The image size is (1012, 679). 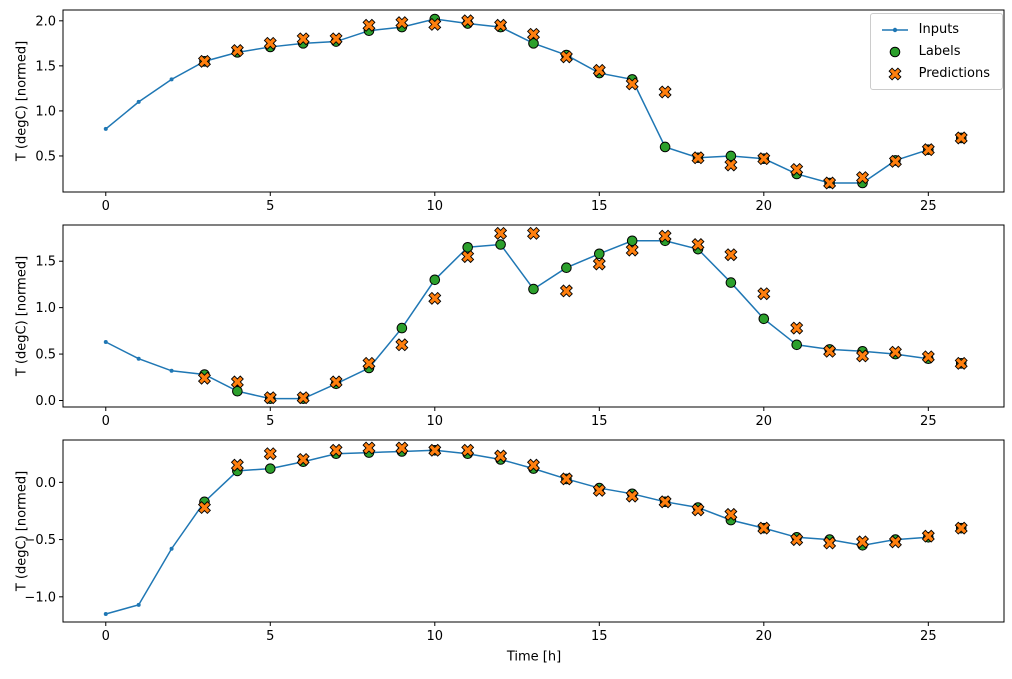 I want to click on y-tick-label: 0.0, so click(x=45, y=401).